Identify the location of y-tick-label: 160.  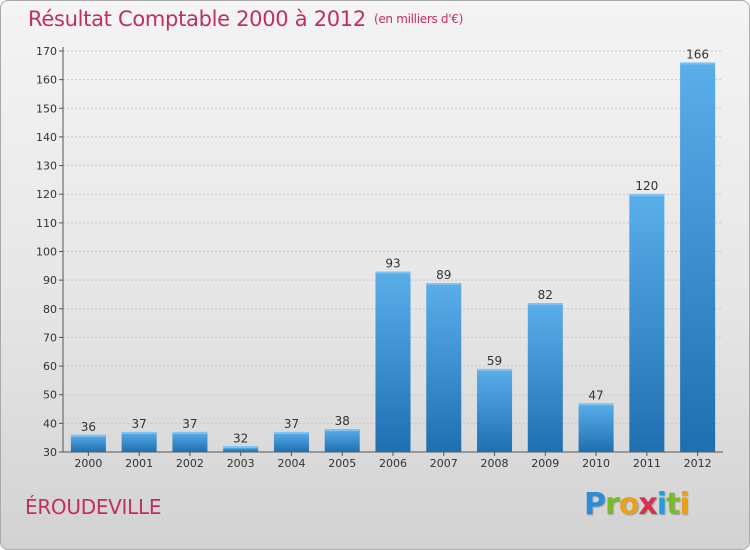
(46, 80).